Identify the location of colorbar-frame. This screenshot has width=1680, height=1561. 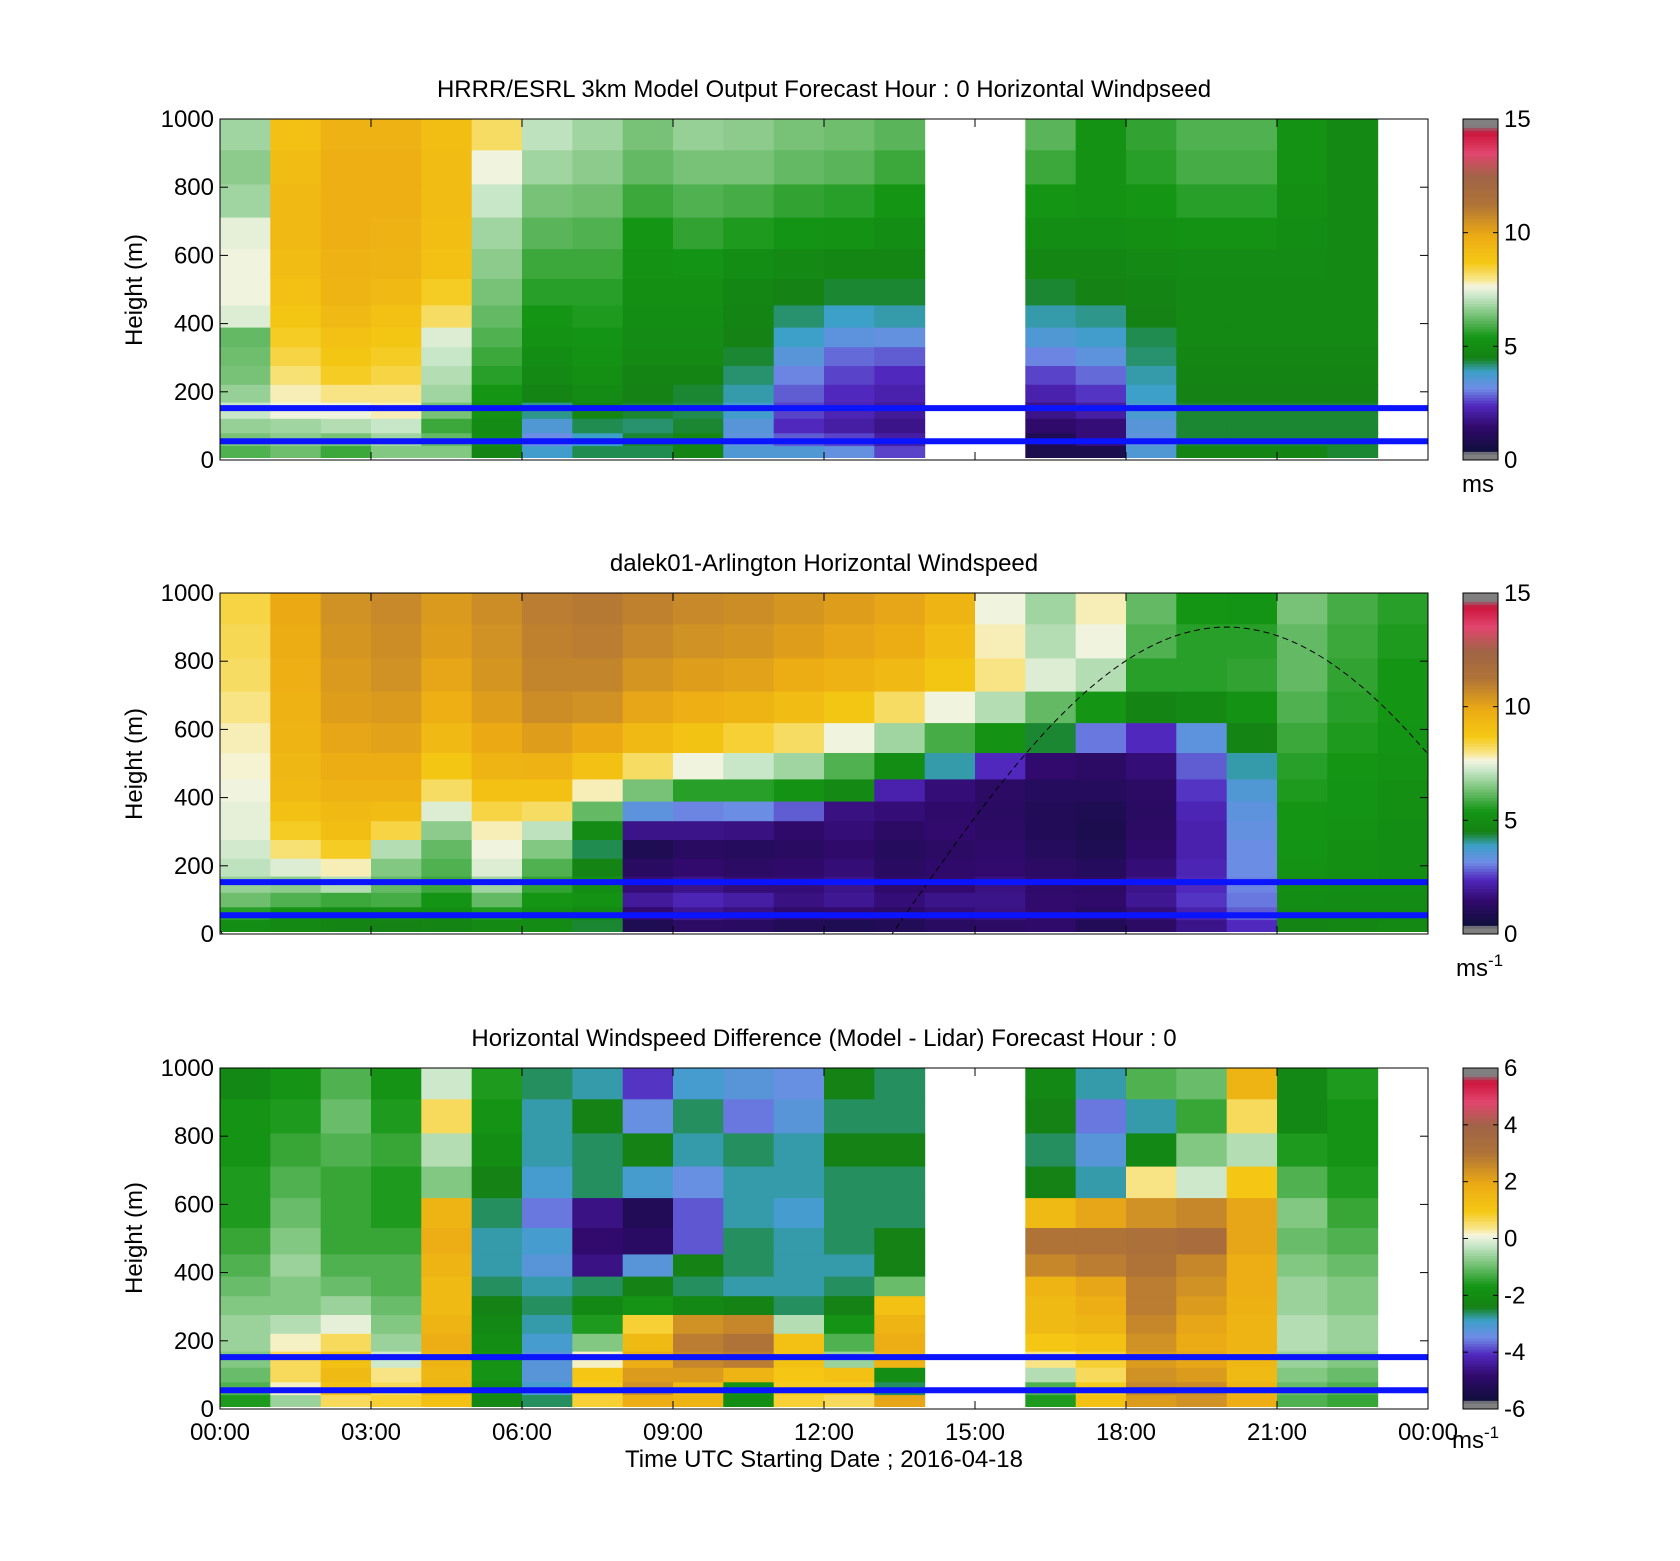
(1480, 289).